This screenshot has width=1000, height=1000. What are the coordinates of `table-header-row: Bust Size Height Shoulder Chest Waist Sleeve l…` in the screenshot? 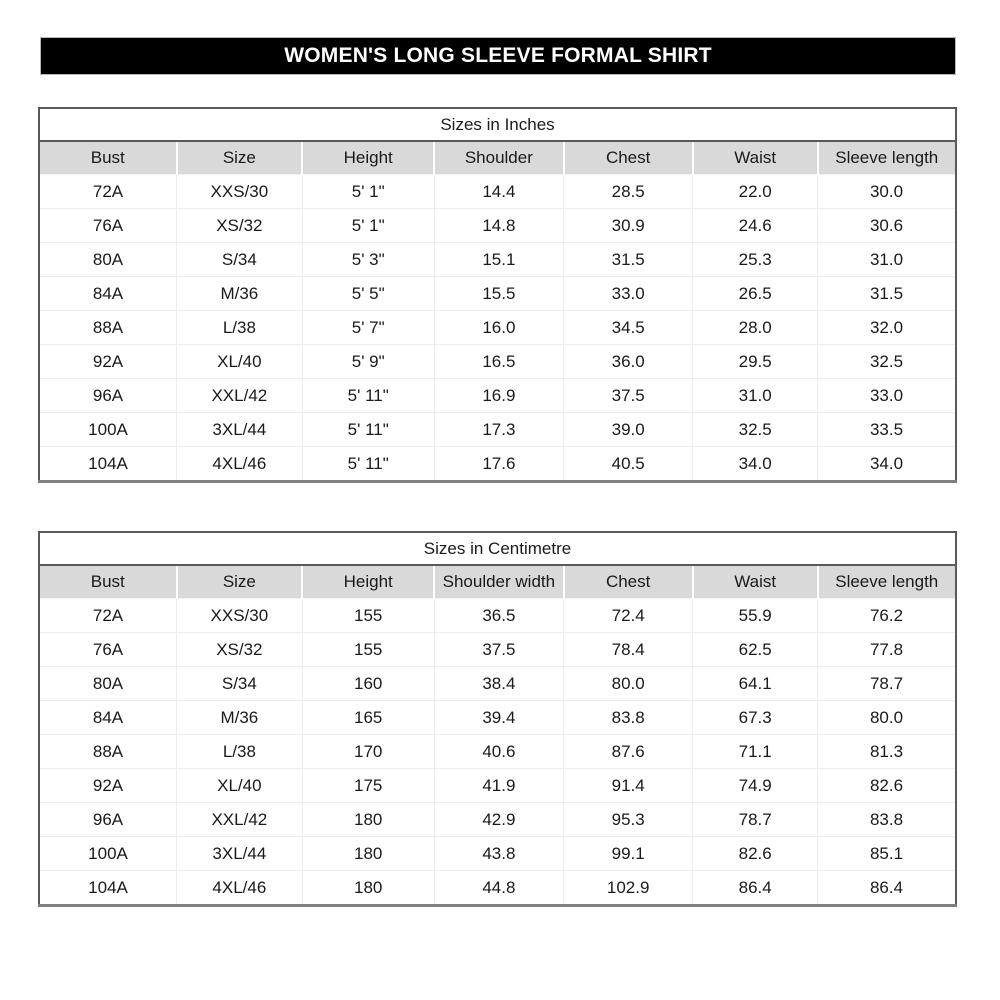 It's located at (497, 158).